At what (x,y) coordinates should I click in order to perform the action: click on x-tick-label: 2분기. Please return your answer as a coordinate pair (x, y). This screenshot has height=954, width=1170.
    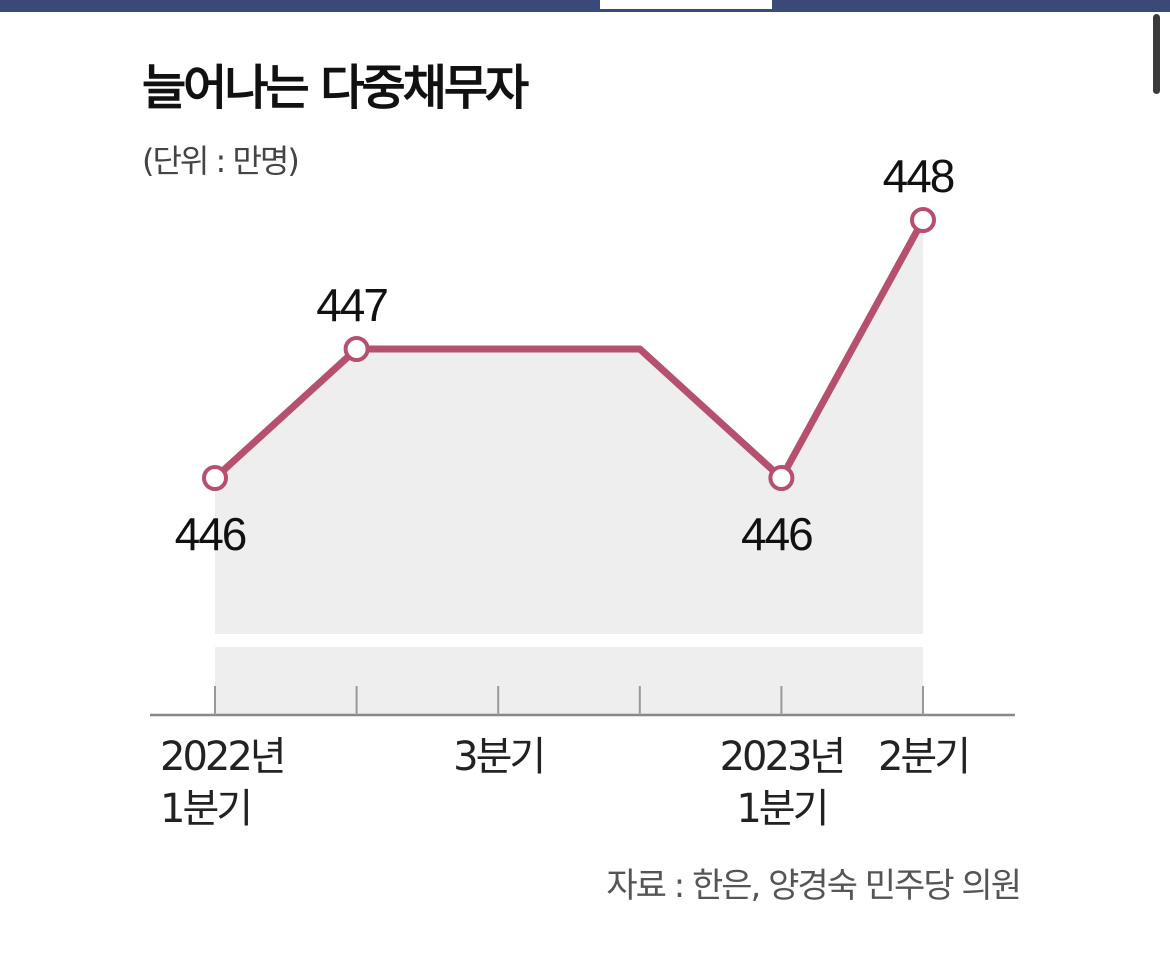
    Looking at the image, I should click on (923, 757).